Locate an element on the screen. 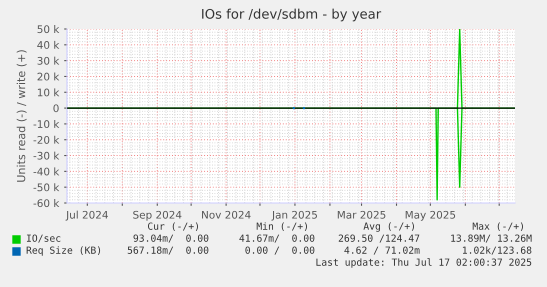 This screenshot has height=287, width=547. y-tick-label: 30 k is located at coordinates (49, 60).